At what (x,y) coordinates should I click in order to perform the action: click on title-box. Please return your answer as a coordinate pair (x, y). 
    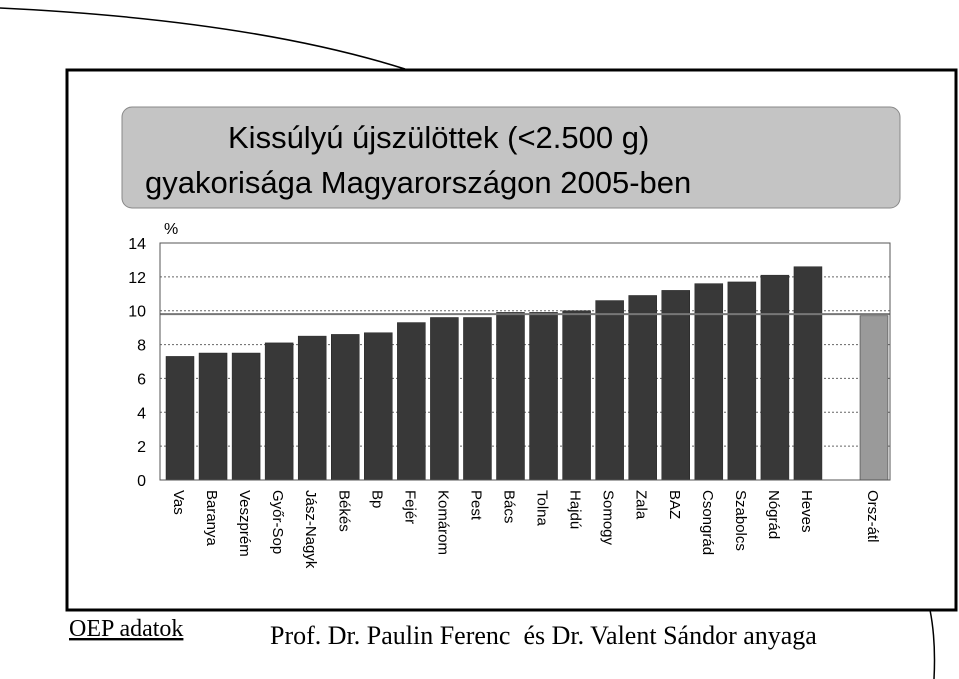
    Looking at the image, I should click on (511, 157).